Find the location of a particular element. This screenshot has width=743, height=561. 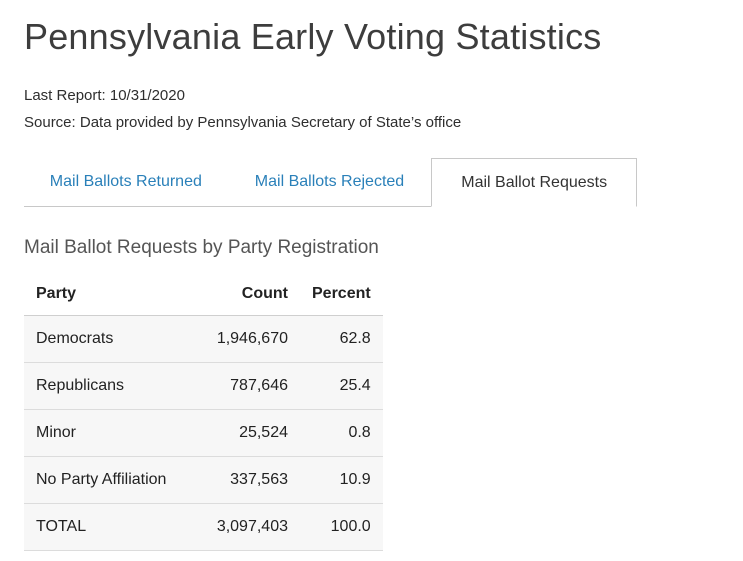

percent-cell: 62.8 is located at coordinates (341, 339).